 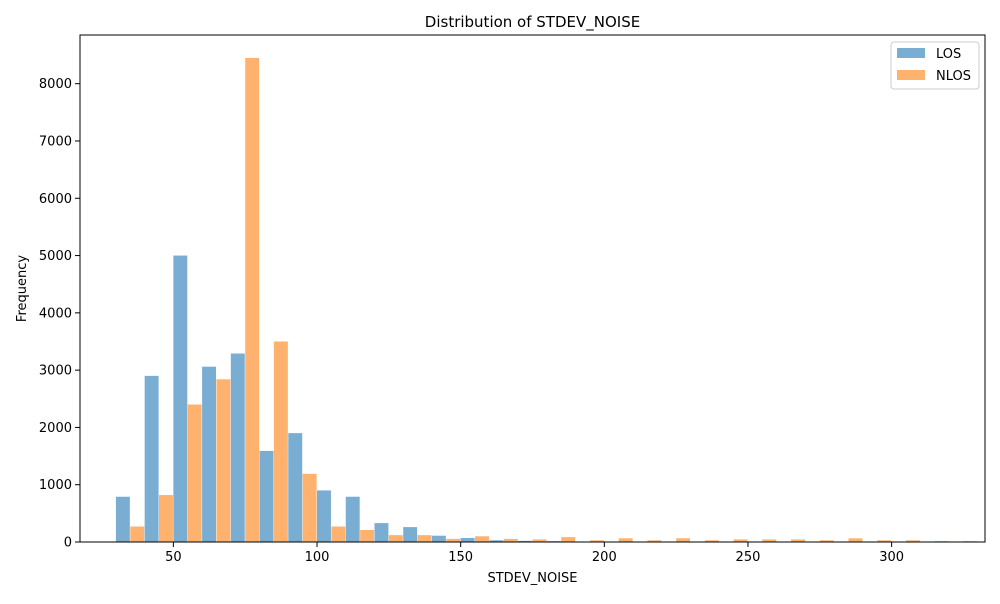 I want to click on y-axis-ticks: 0 1000 2000 3000 4000 5000 6000 7000 8000, so click(x=59, y=314).